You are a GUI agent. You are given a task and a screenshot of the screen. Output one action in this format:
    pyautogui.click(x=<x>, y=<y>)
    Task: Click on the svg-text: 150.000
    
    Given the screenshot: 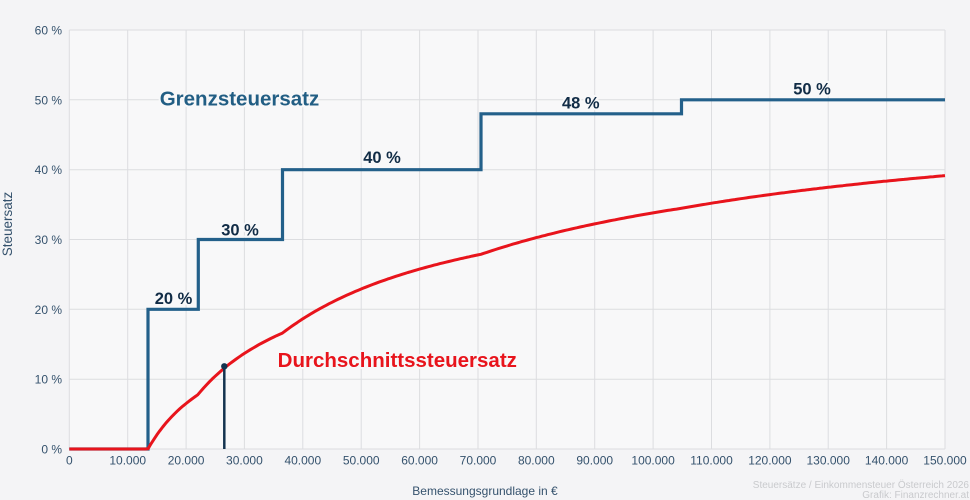 What is the action you would take?
    pyautogui.click(x=945, y=461)
    